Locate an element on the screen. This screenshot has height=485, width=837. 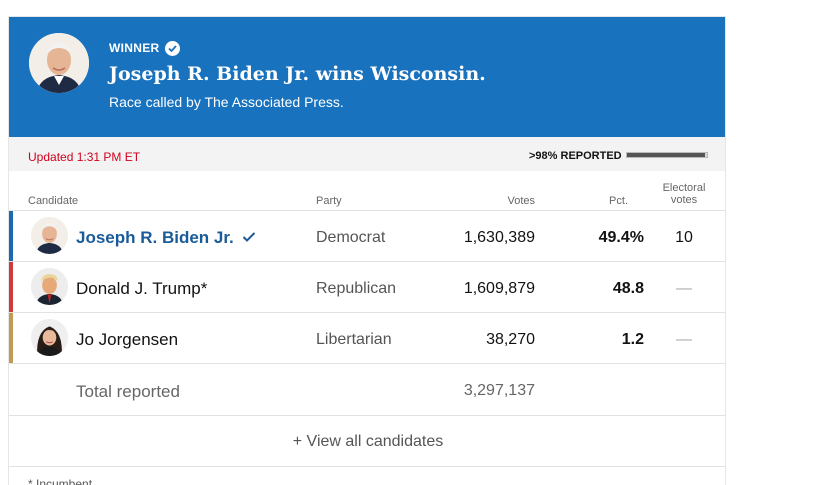
candidate-party: Democrat is located at coordinates (351, 237).